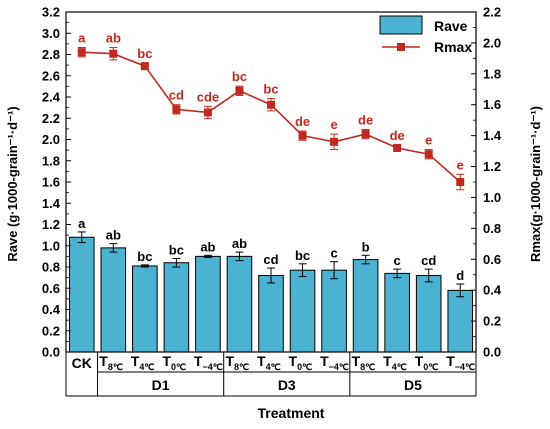 Image resolution: width=550 pixels, height=429 pixels. Describe the element at coordinates (492, 104) in the screenshot. I see `y-tick-label-right: 1.6` at that location.